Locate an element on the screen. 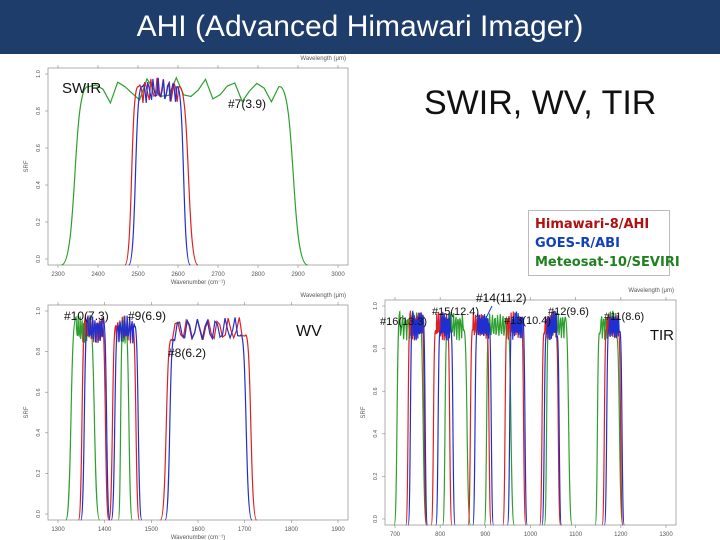 This screenshot has width=720, height=540. band-label: #13(10.4) is located at coordinates (527, 321).